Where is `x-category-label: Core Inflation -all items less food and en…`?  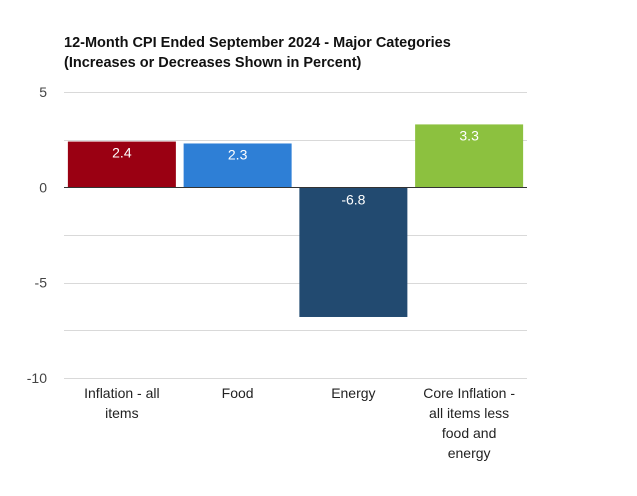
x-category-label: Core Inflation -all items less food and en… is located at coordinates (469, 423).